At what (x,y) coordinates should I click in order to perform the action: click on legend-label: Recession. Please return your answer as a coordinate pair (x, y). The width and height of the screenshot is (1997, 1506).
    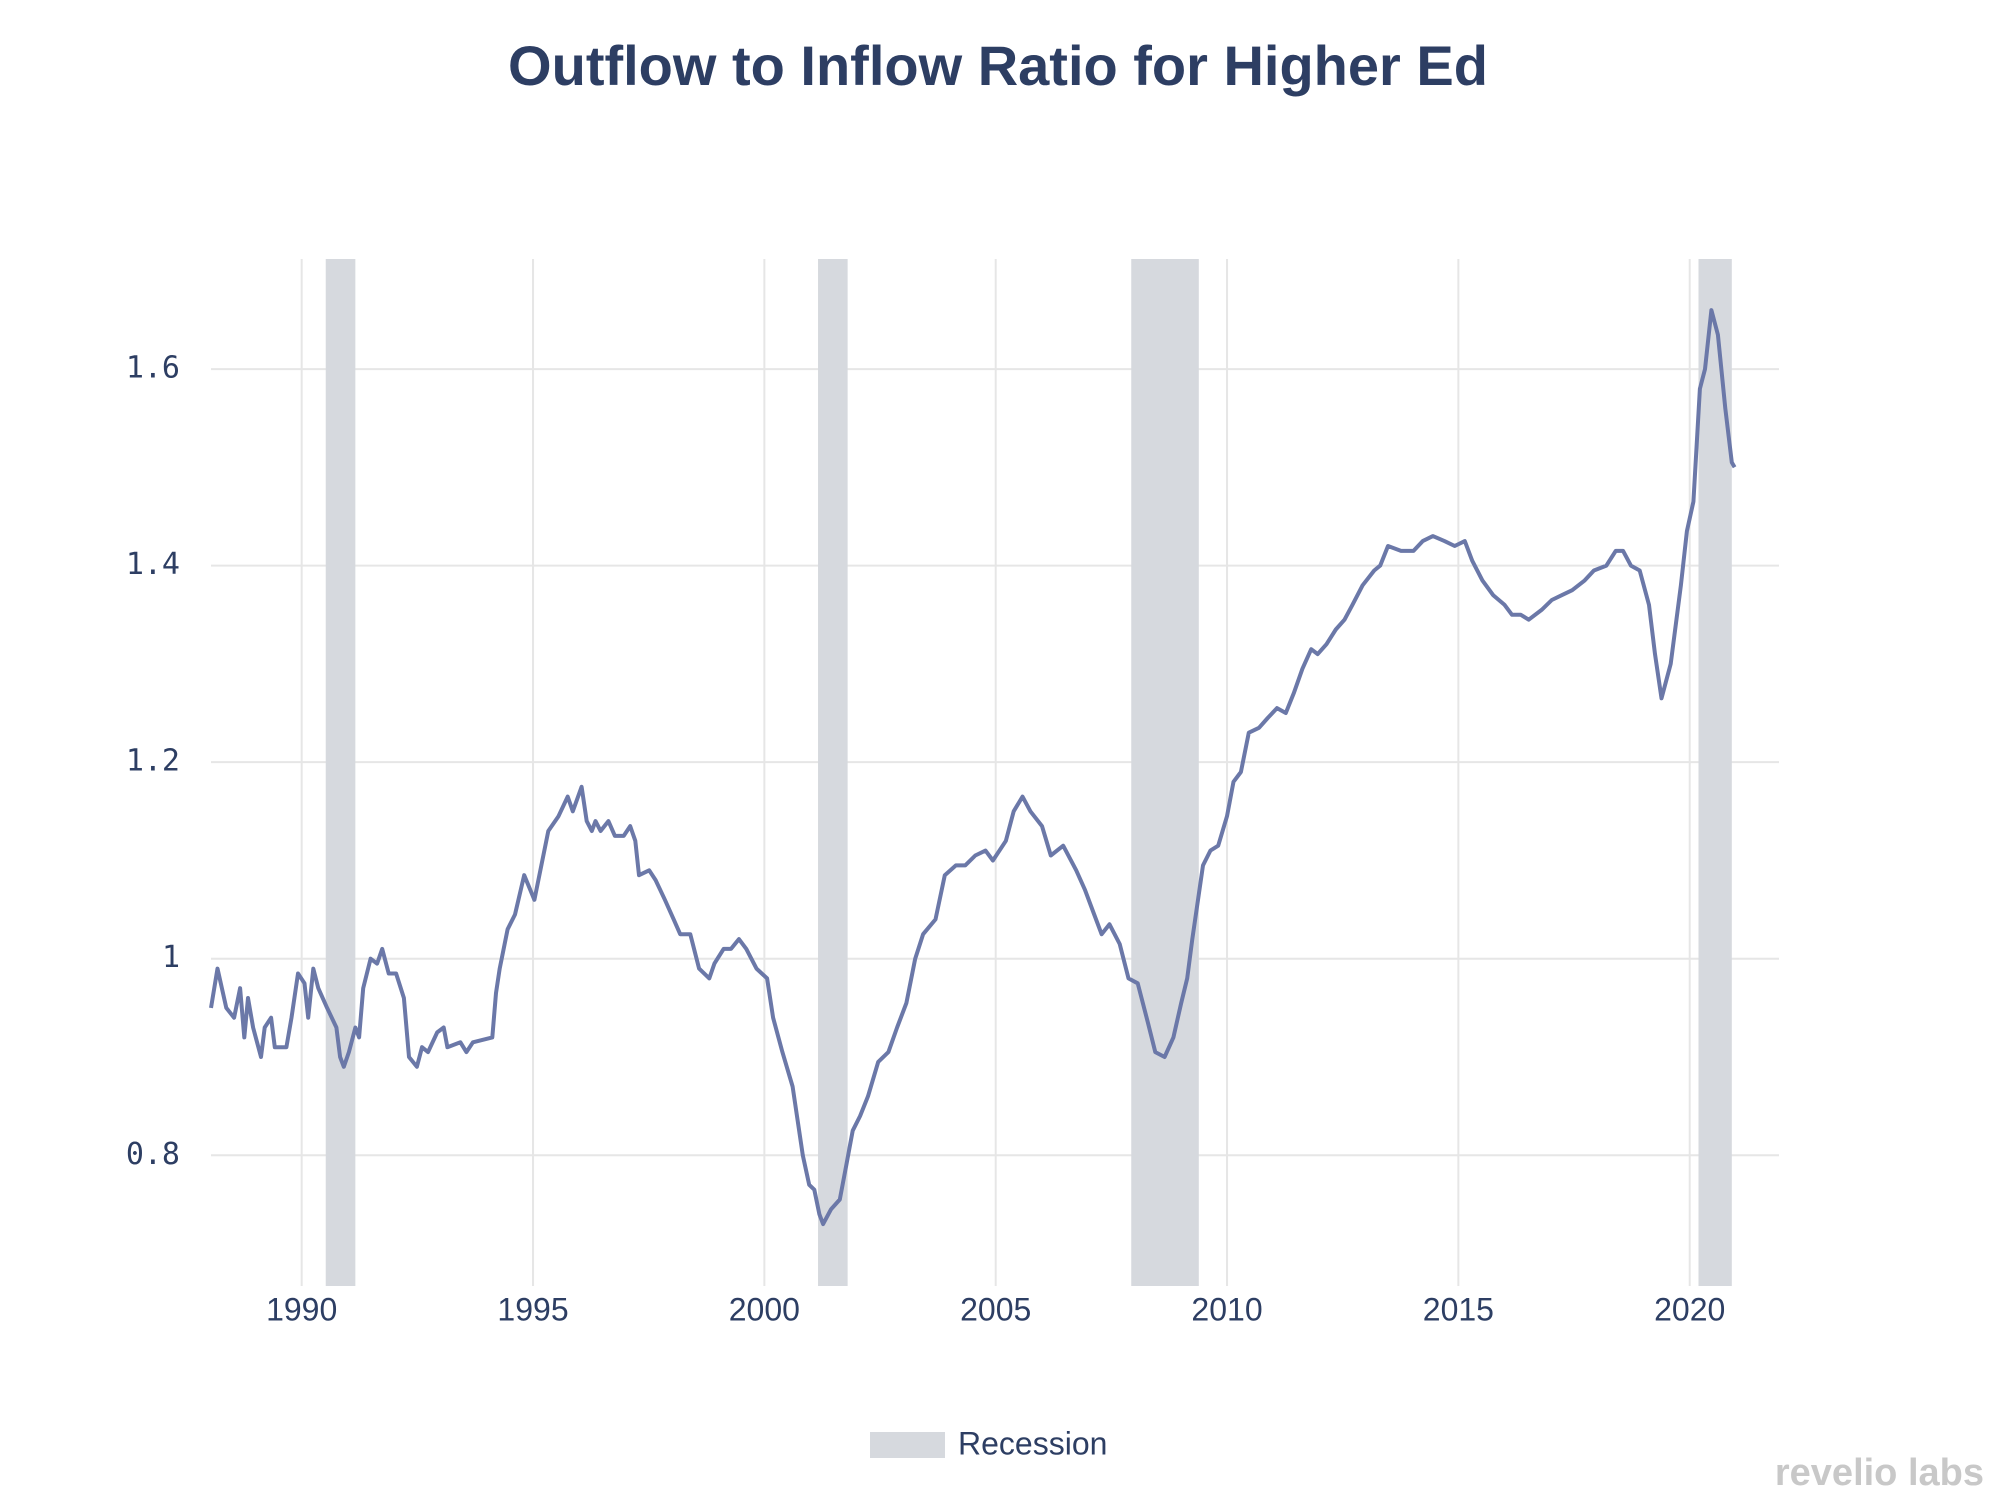
    Looking at the image, I should click on (1032, 1443).